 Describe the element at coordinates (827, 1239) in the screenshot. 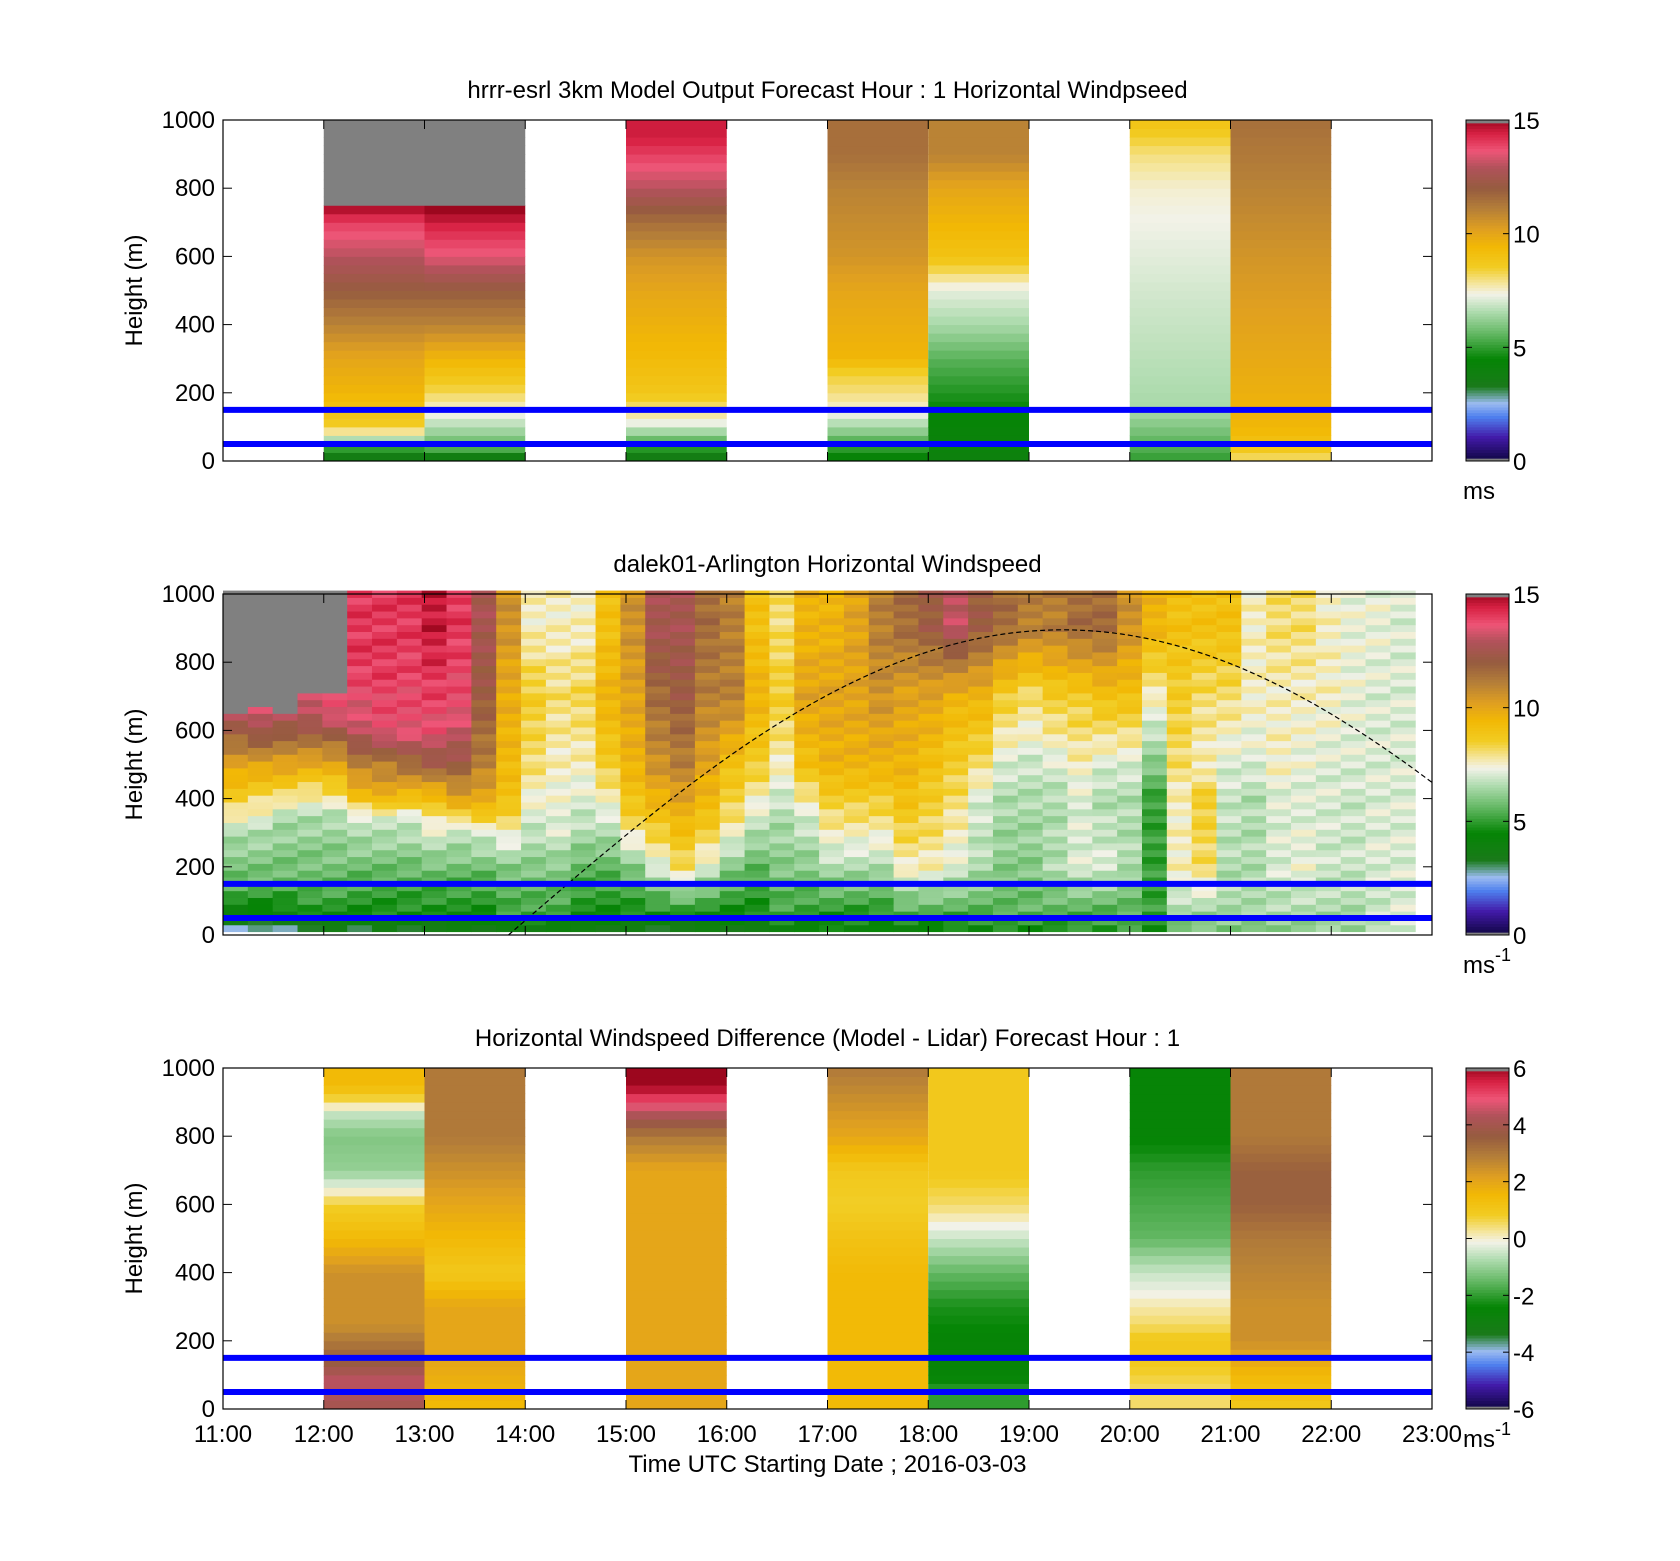

I see `heatmap-cells` at that location.